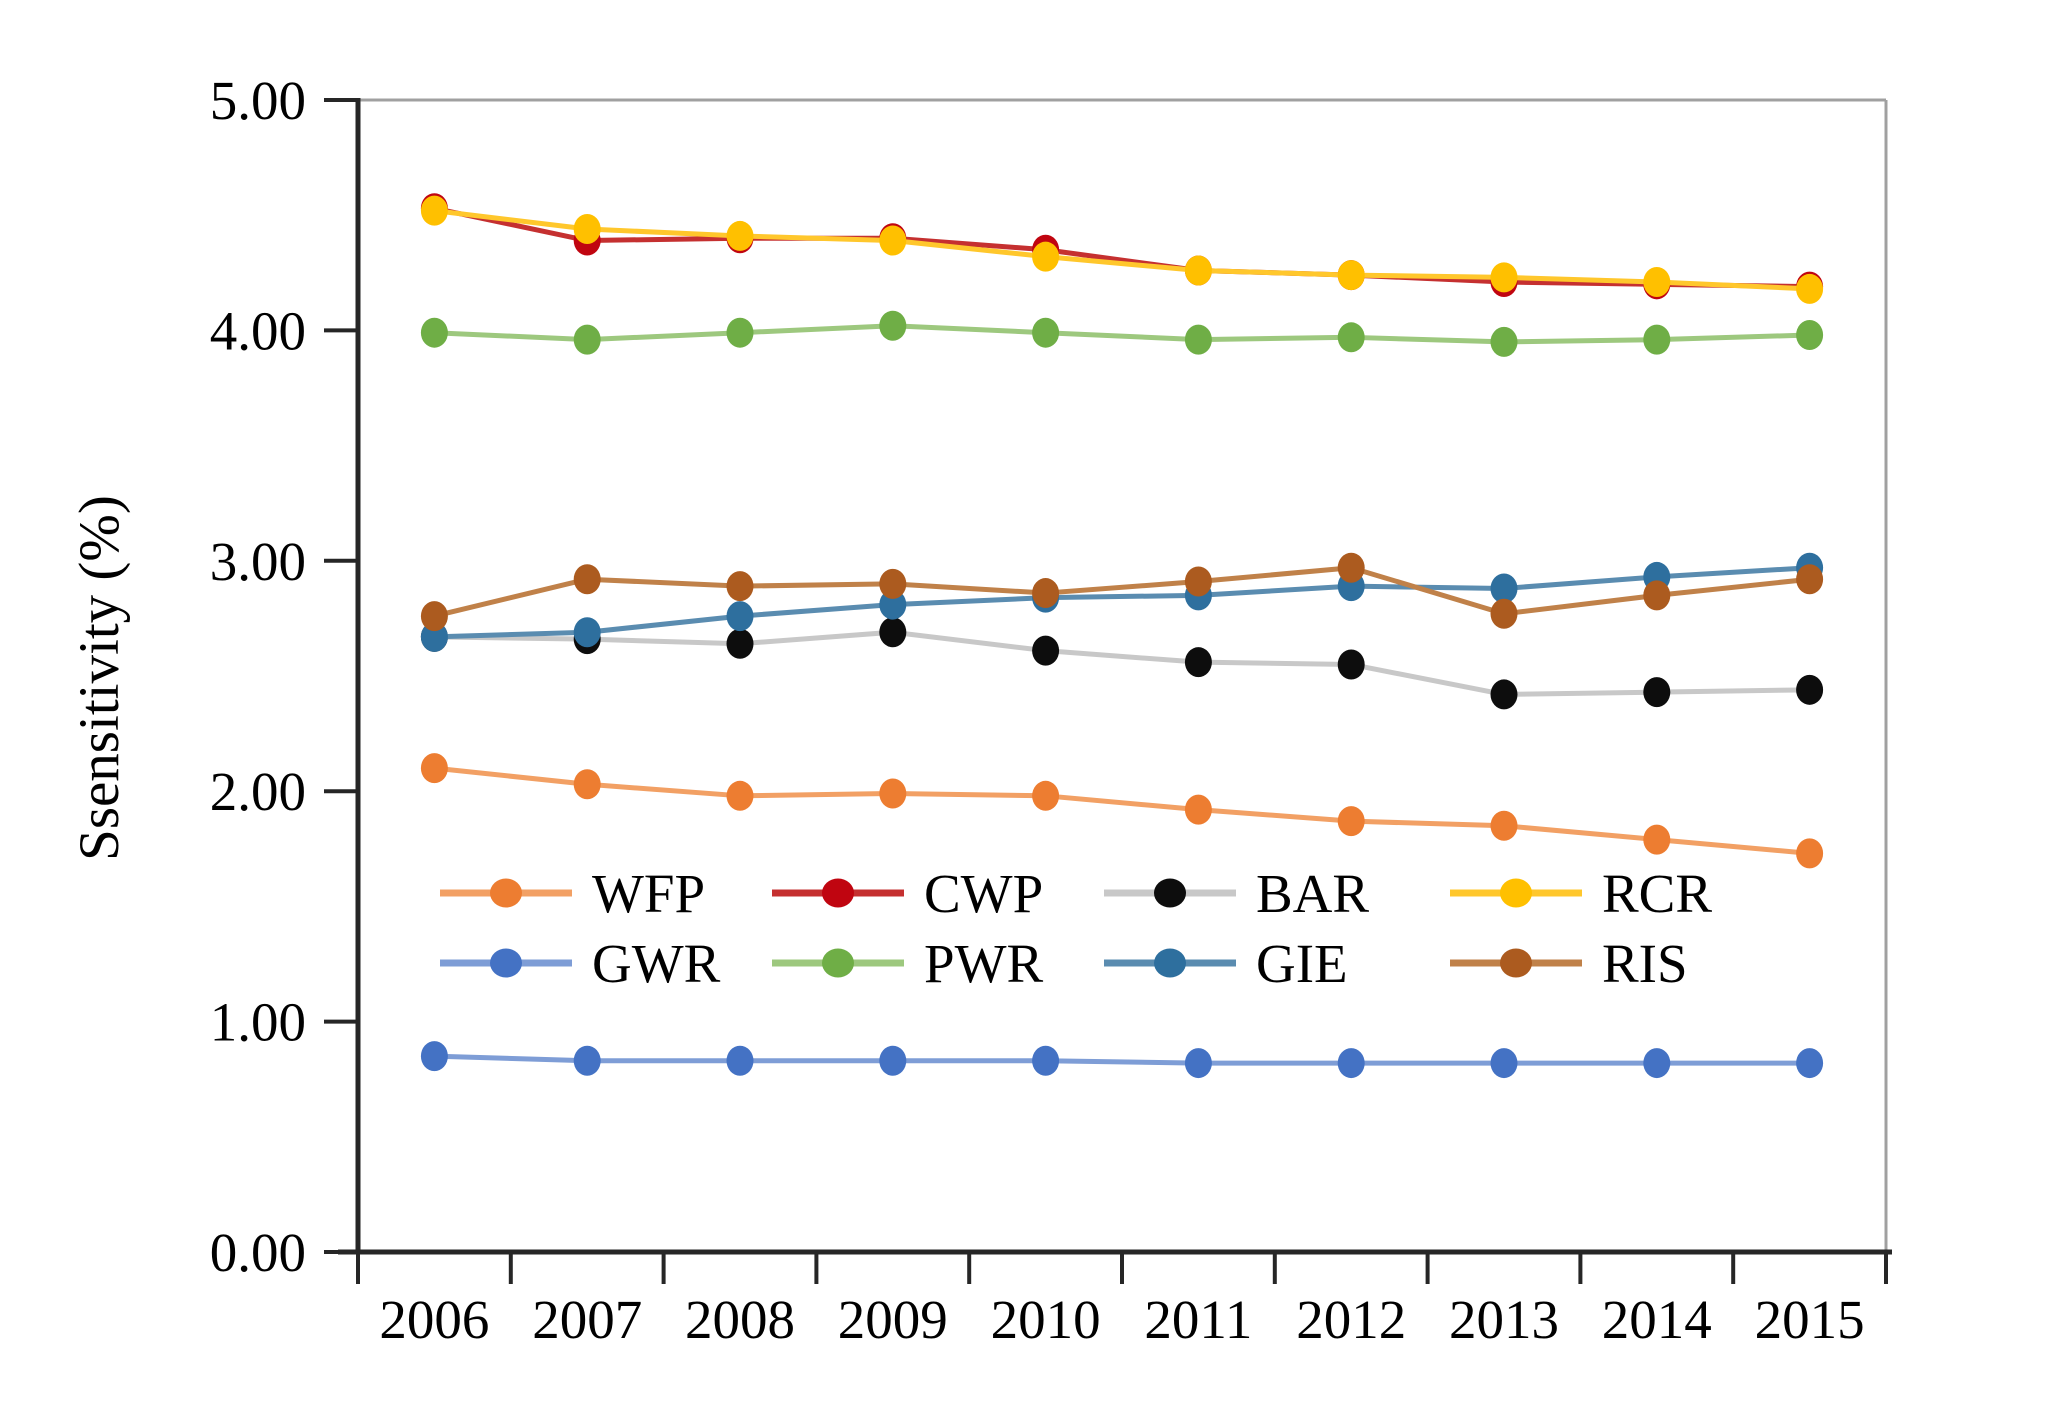  I want to click on legend-item-WFP: WFP, so click(572, 893).